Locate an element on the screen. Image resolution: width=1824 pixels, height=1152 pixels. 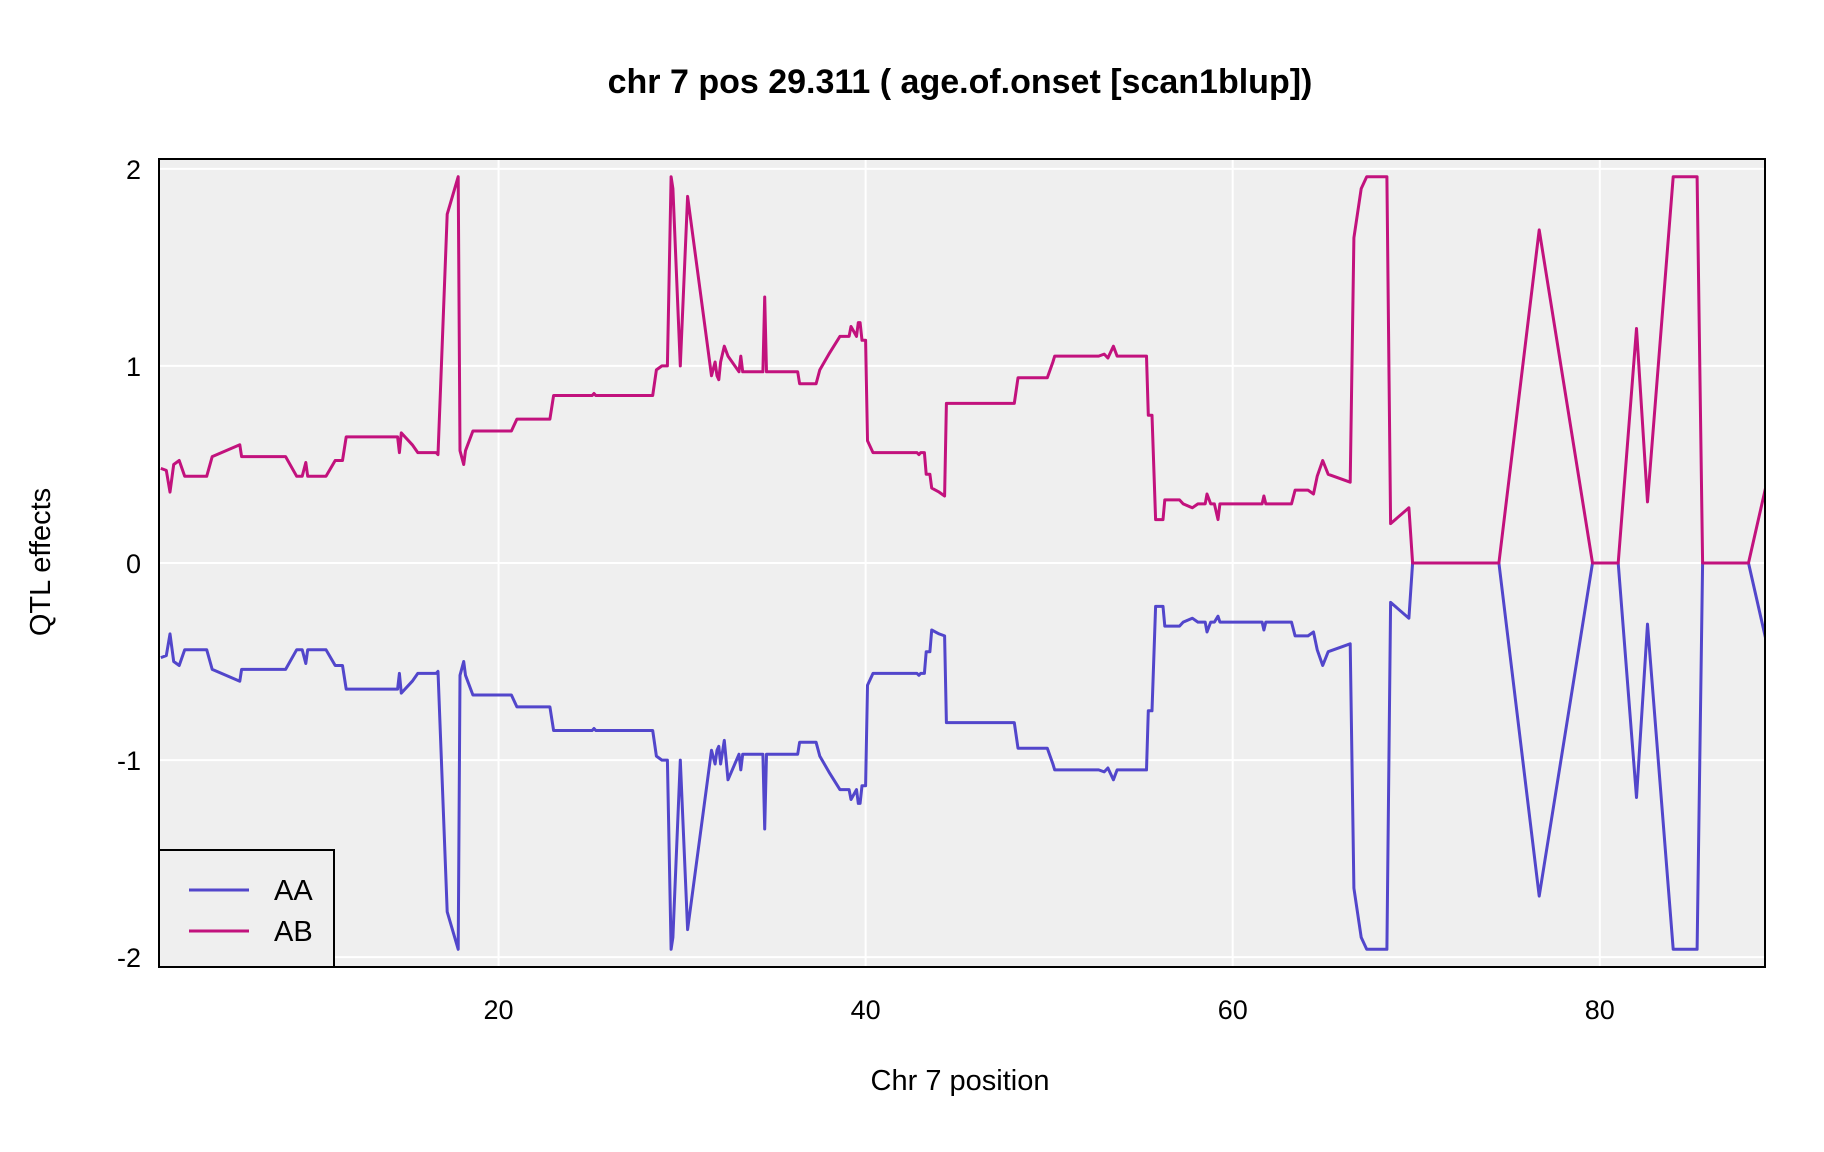
x-axis: 20 40 60 80 is located at coordinates (1049, 1010).